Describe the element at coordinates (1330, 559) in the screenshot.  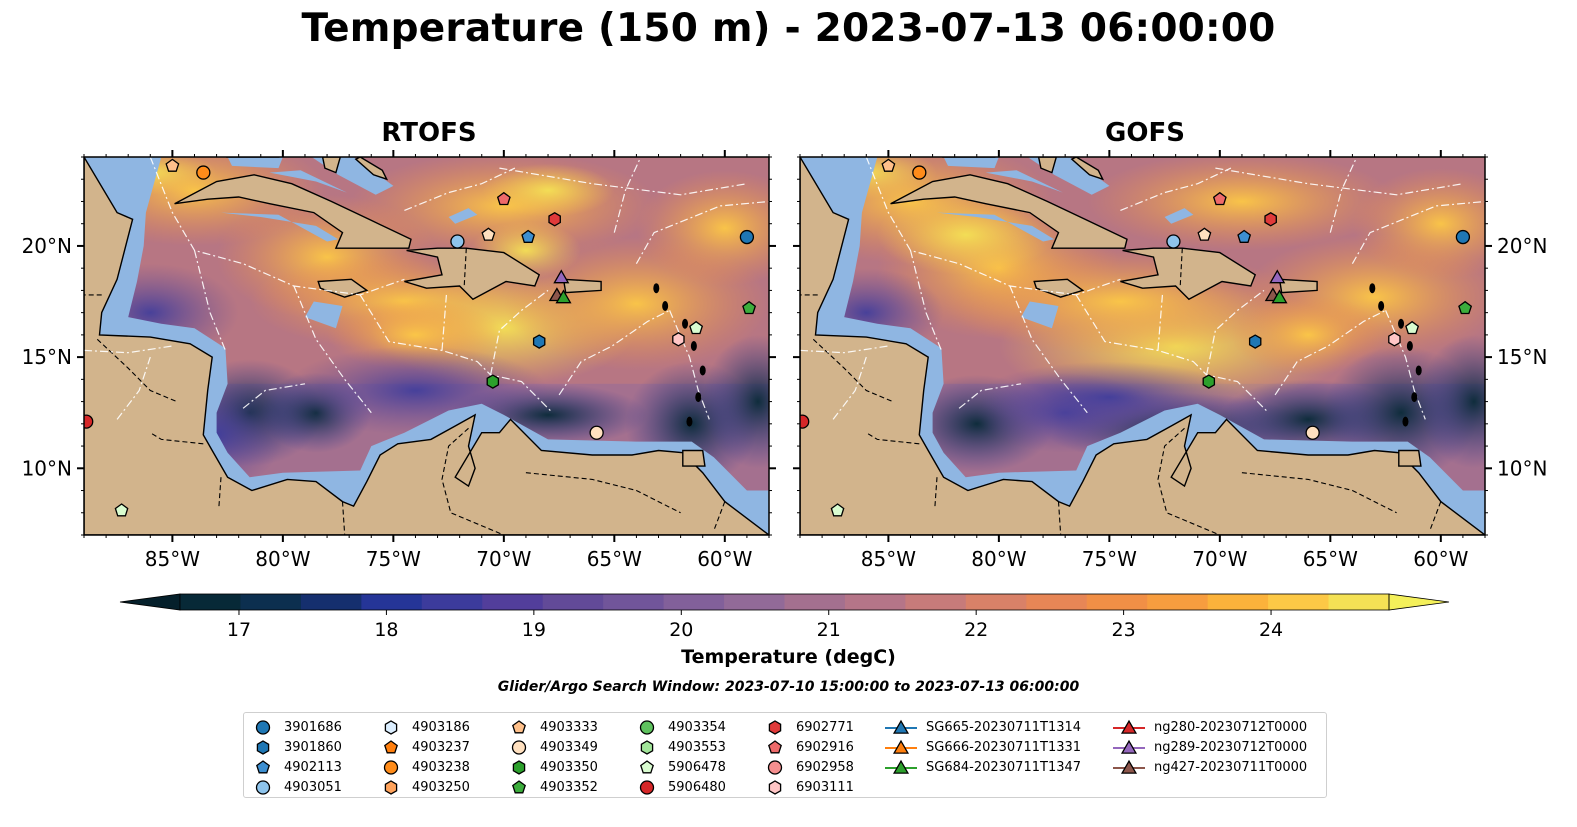
I see `lon-tick-label: 65°W` at that location.